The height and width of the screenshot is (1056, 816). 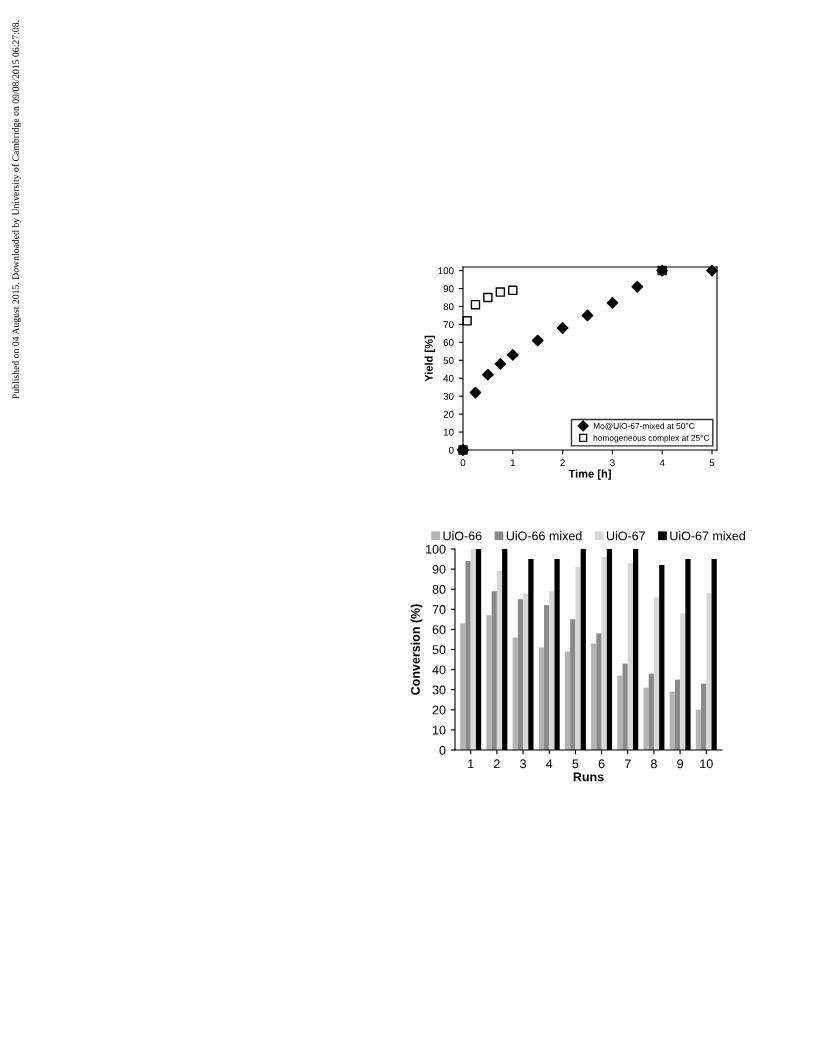 What do you see at coordinates (544, 536) in the screenshot?
I see `legend-label: UiO-66 mixed` at bounding box center [544, 536].